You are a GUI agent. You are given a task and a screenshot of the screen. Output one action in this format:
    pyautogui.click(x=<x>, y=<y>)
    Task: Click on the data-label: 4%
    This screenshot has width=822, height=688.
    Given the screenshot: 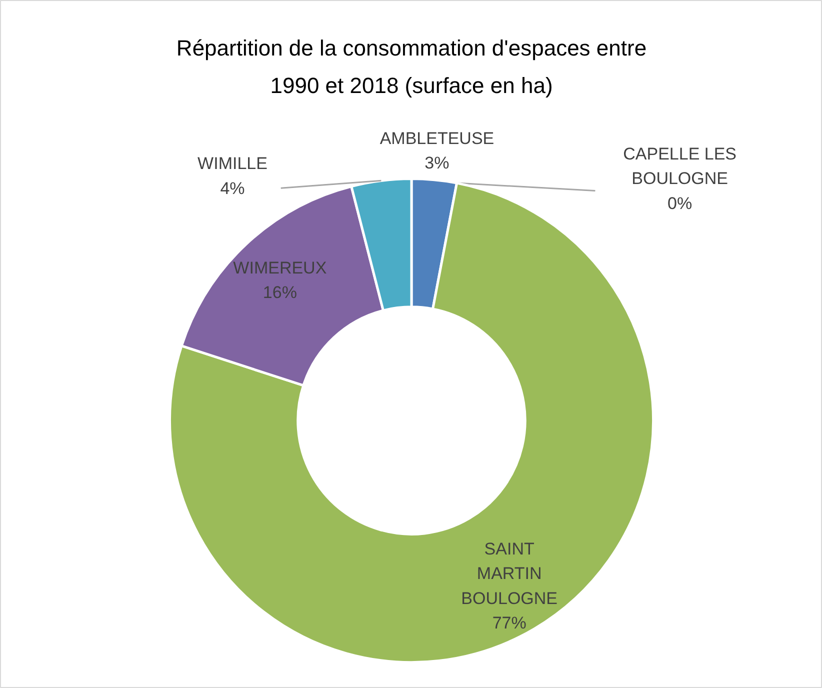 What is the action you would take?
    pyautogui.click(x=232, y=188)
    